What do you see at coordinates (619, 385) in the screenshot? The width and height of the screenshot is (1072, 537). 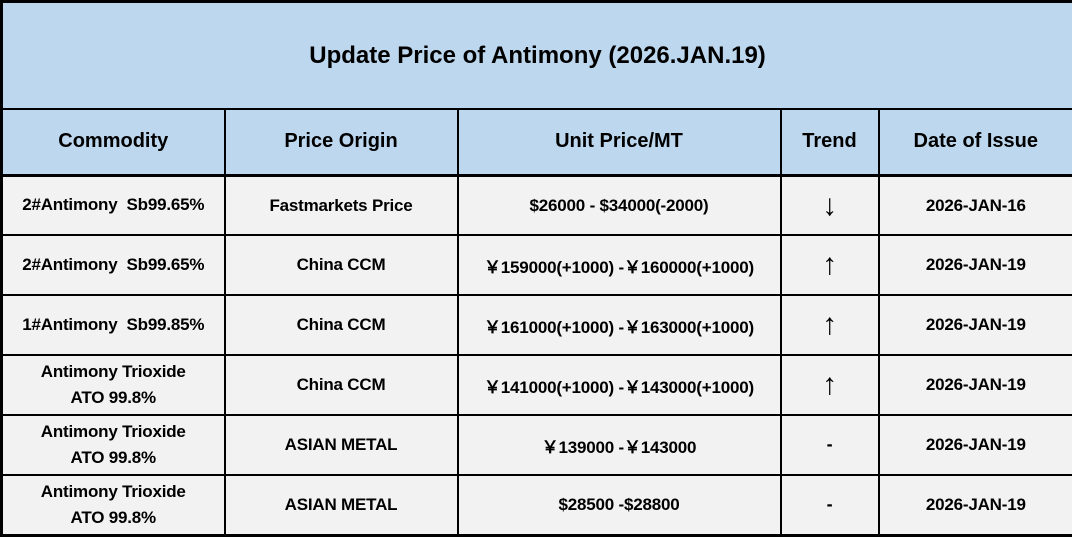 I see `unit-price-cell: ￥141000(+1000) -￥143000(+1000)` at bounding box center [619, 385].